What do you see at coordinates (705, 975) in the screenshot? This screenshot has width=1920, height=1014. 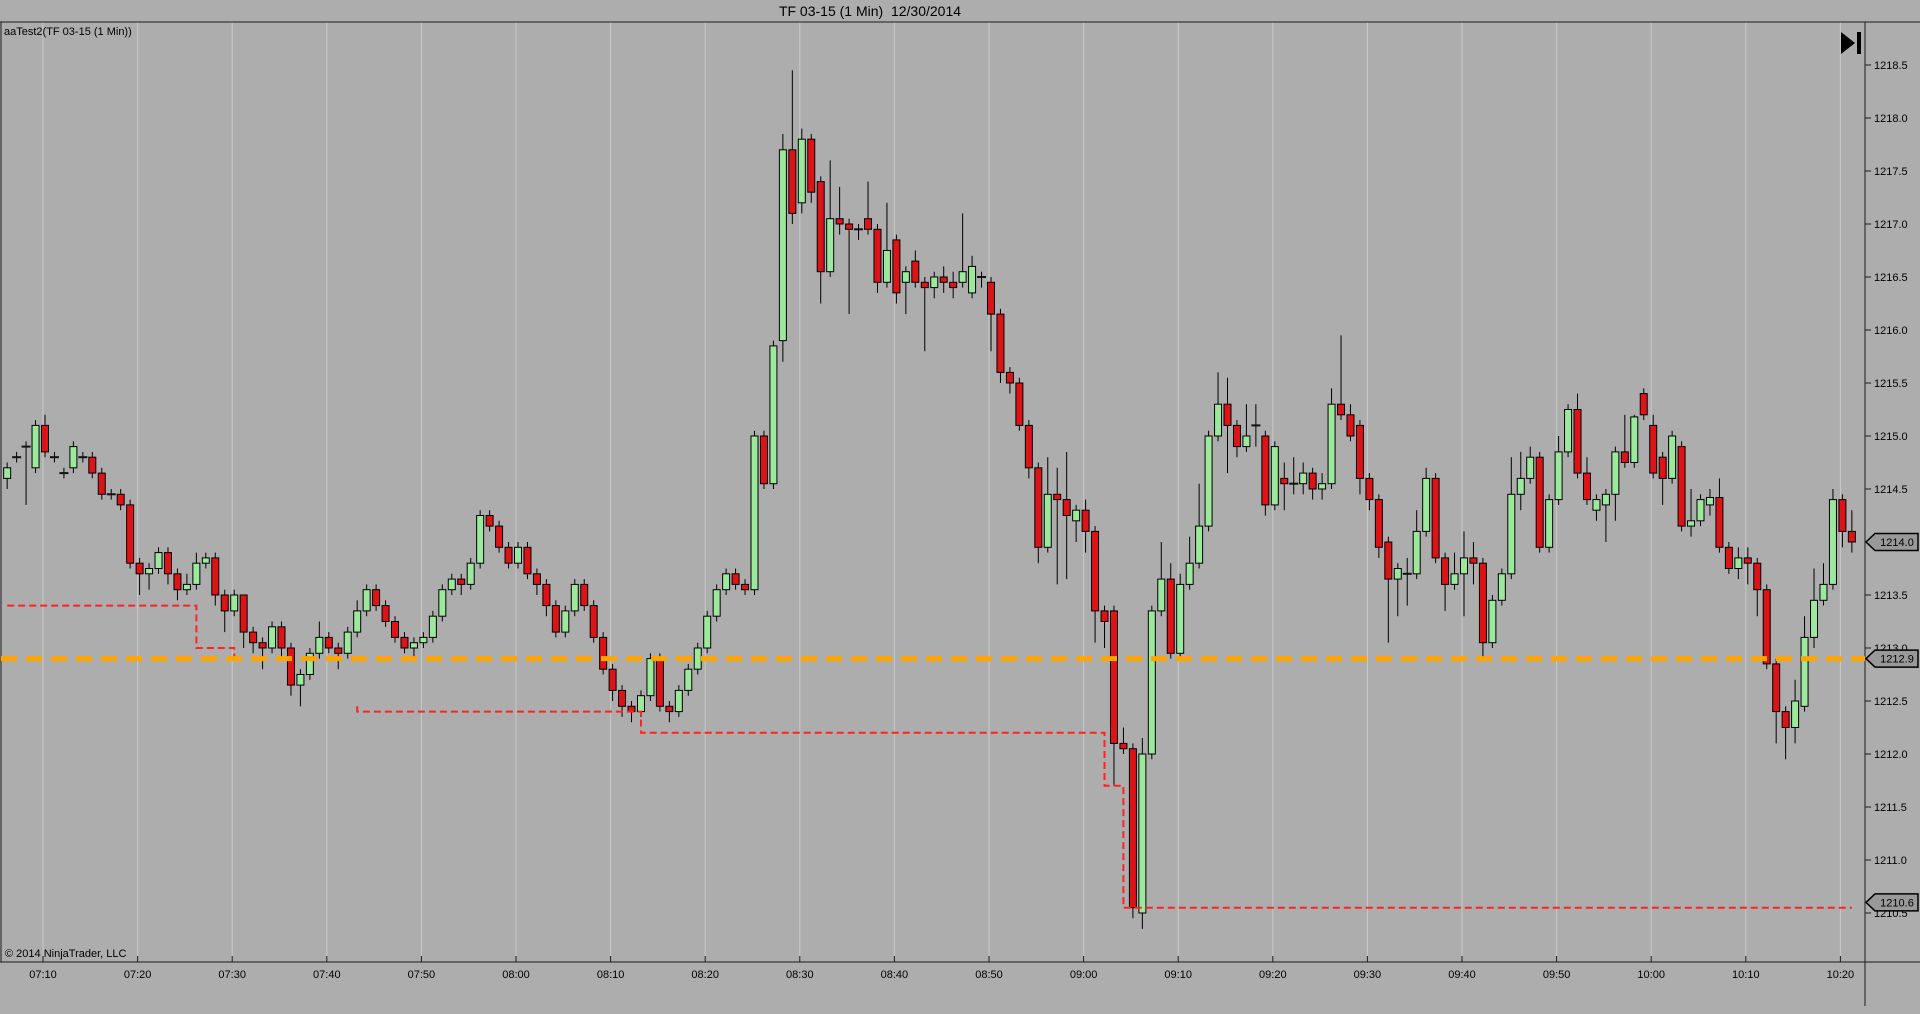 I see `x-axis-label: 08:20` at bounding box center [705, 975].